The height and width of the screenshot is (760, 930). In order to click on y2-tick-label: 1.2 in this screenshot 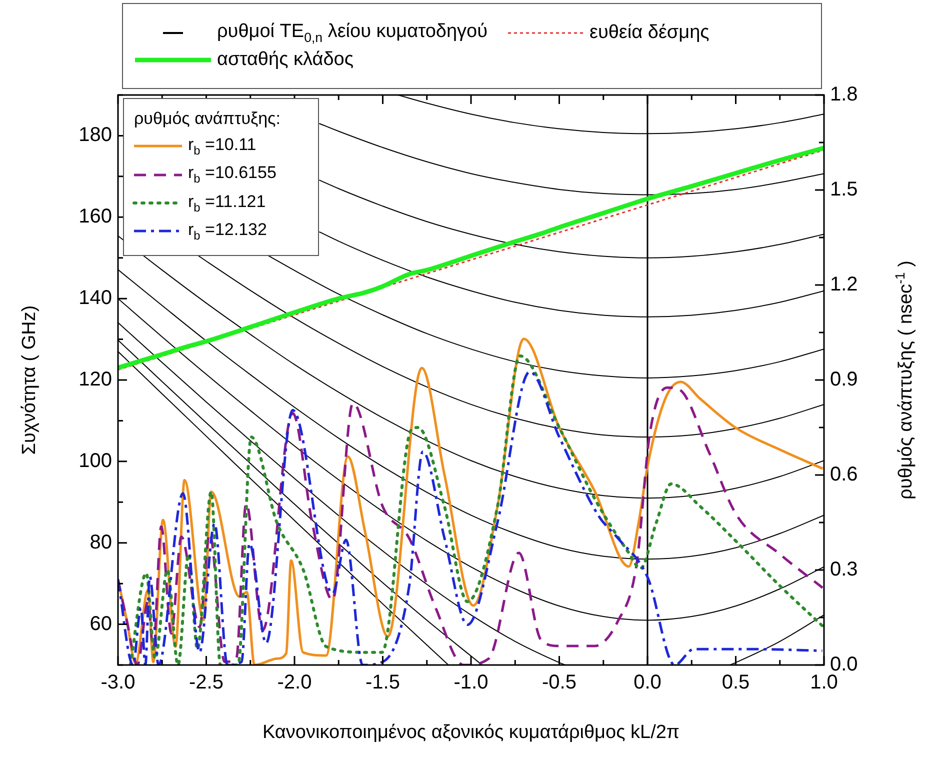, I will do `click(844, 285)`.